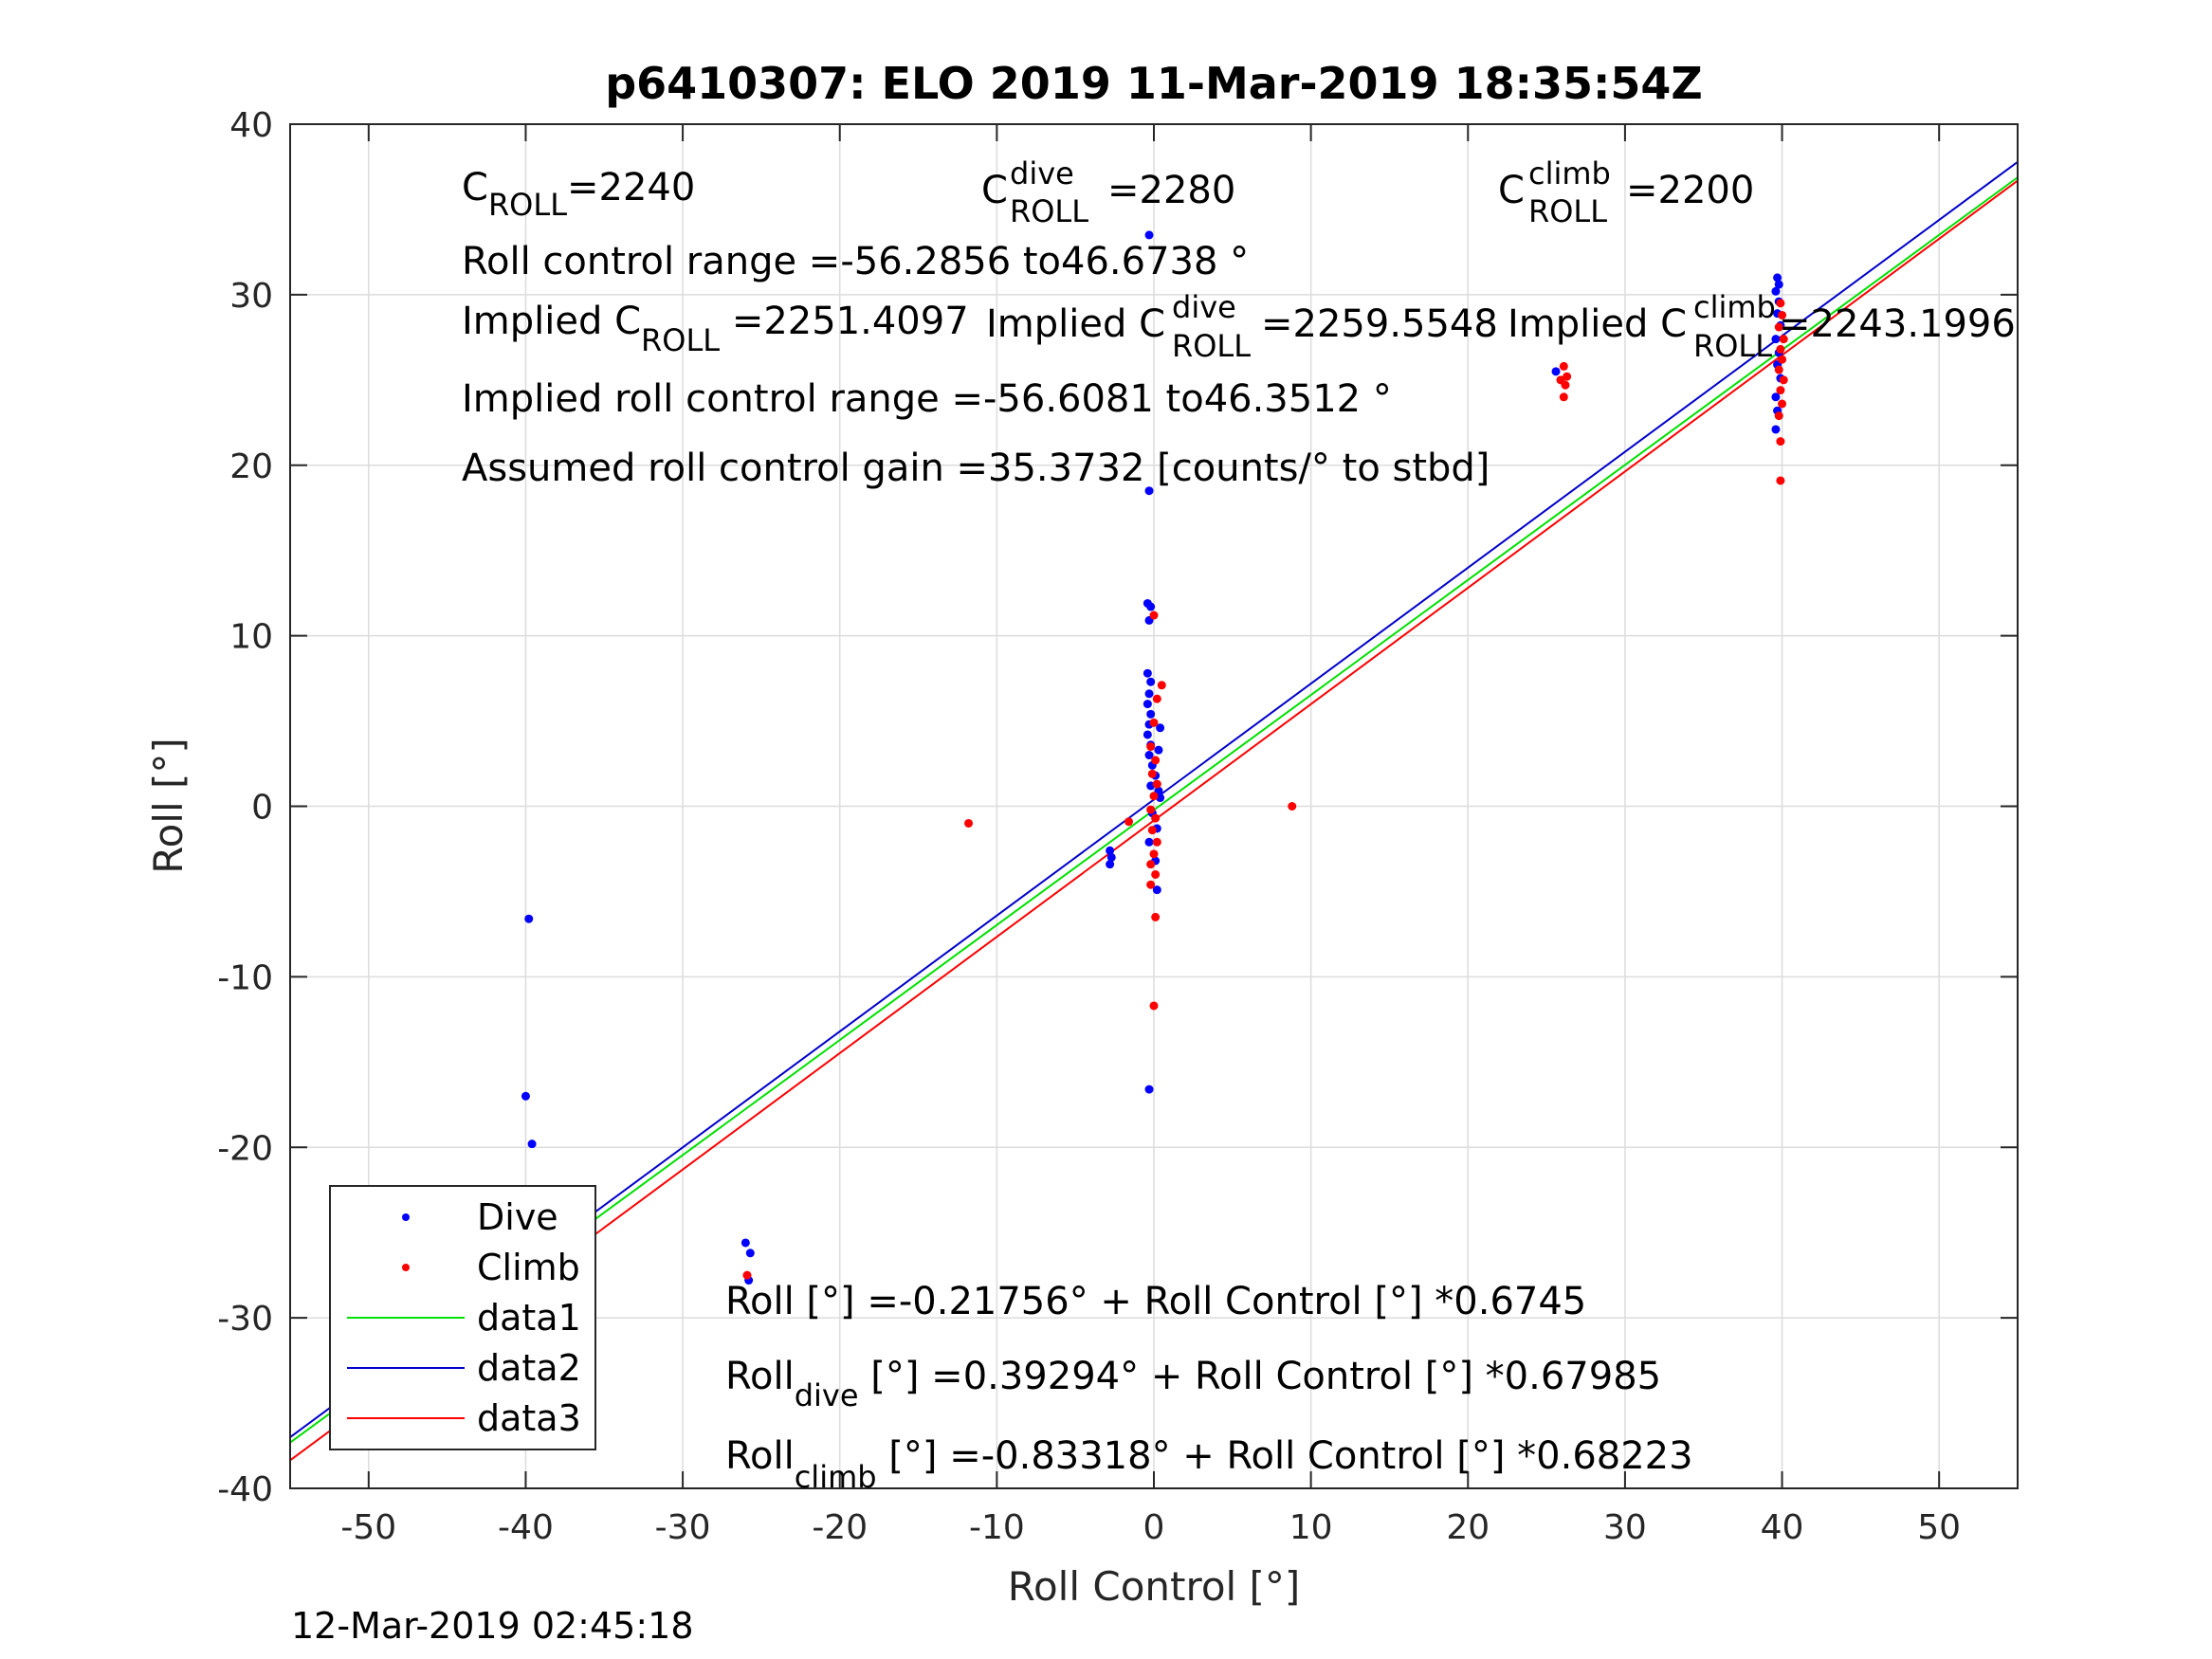 The width and height of the screenshot is (2212, 1659). What do you see at coordinates (251, 466) in the screenshot?
I see `y-tick-label: 20` at bounding box center [251, 466].